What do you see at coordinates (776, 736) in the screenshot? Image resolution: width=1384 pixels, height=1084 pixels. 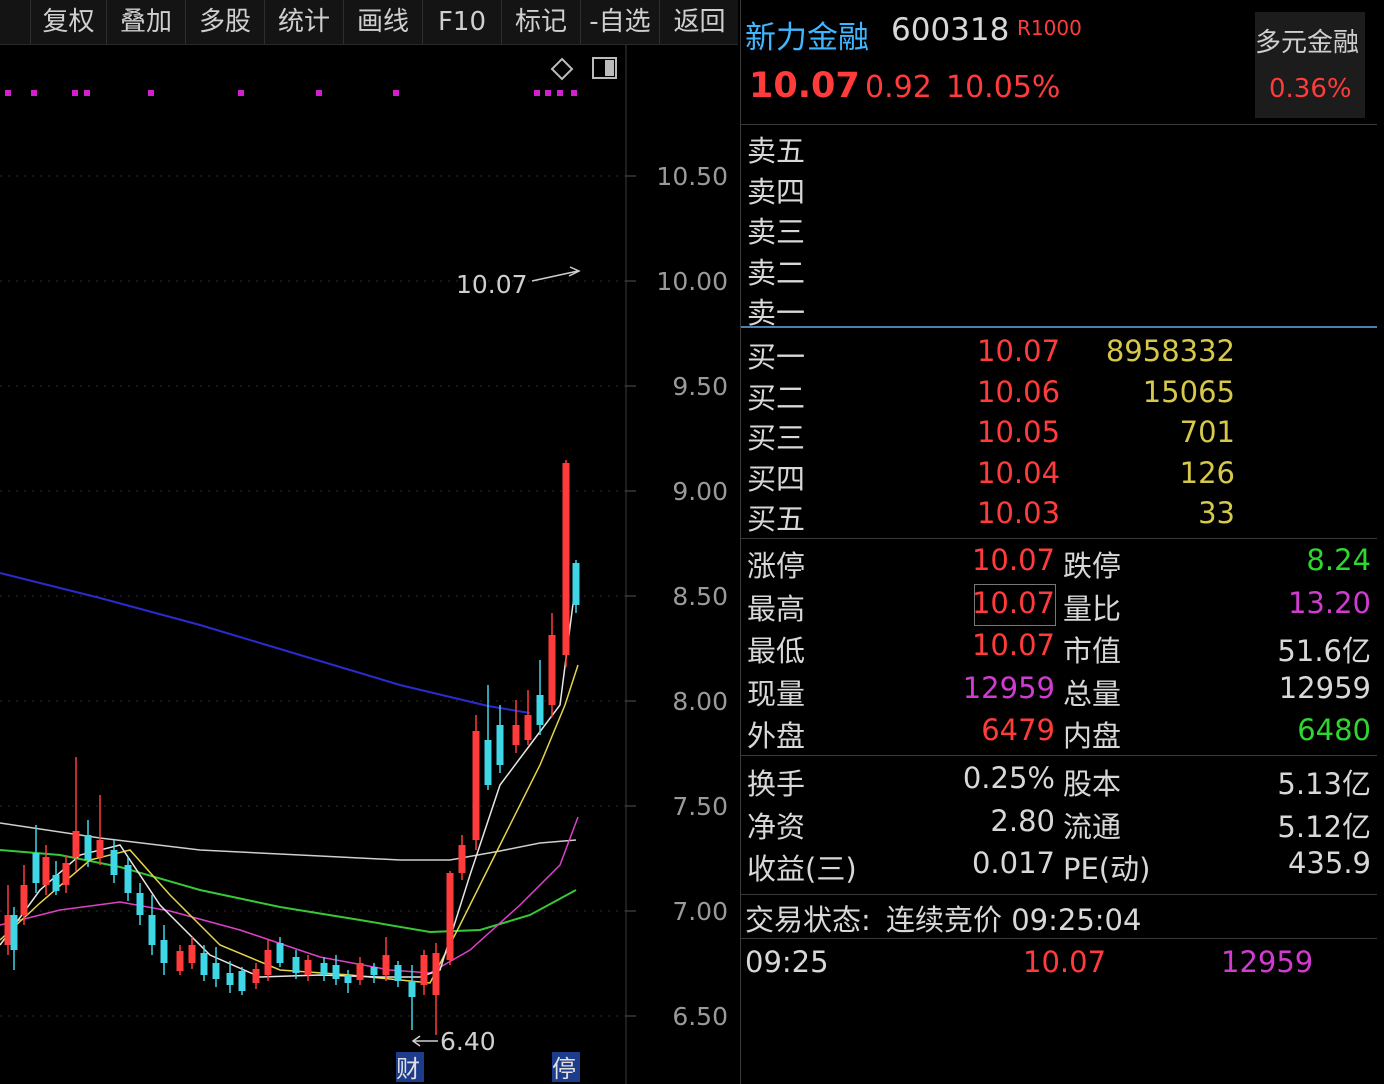 I see `stat-label: 外盘` at bounding box center [776, 736].